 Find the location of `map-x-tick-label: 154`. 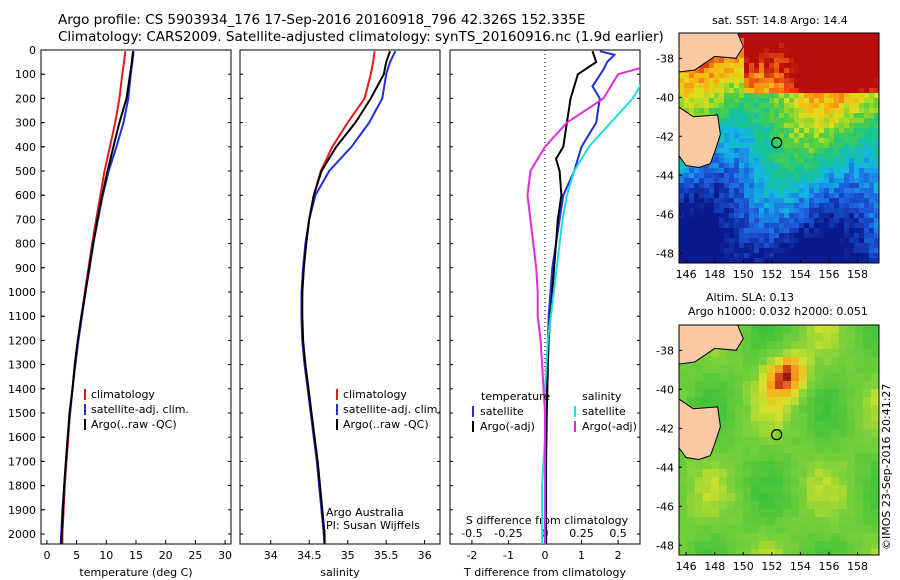

map-x-tick-label: 154 is located at coordinates (800, 274).